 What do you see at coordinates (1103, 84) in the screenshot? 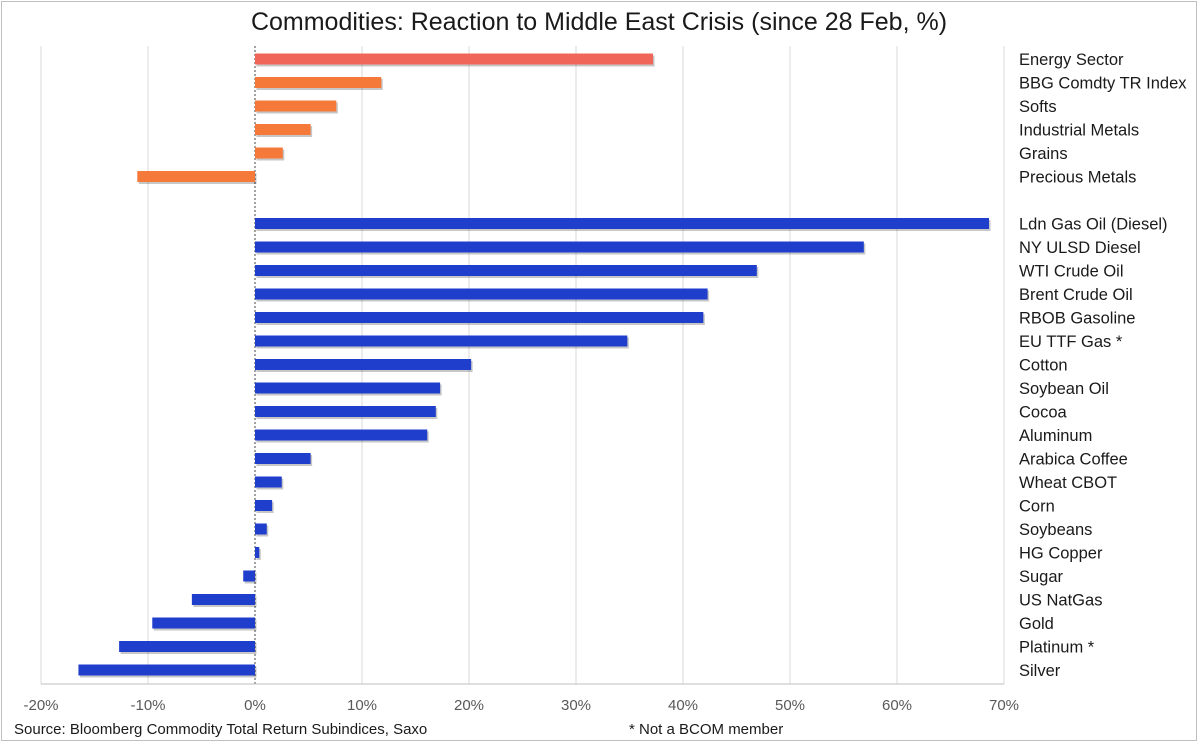
I see `category-label: BBG Comdty TR Index` at bounding box center [1103, 84].